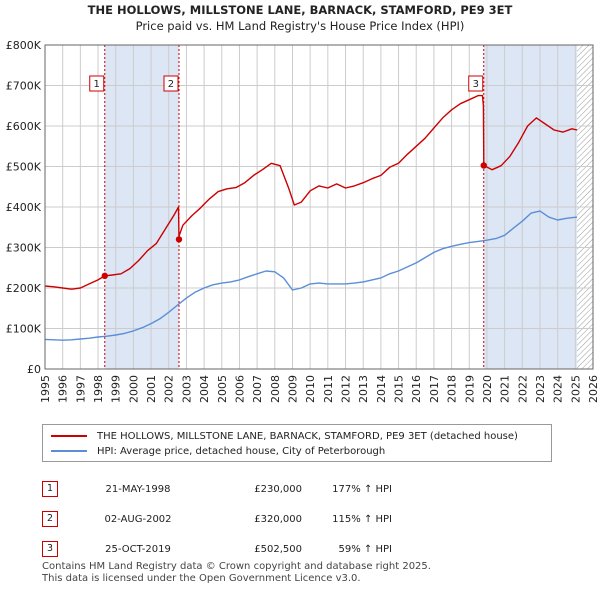  I want to click on x-tick-label: 2002, so click(169, 389).